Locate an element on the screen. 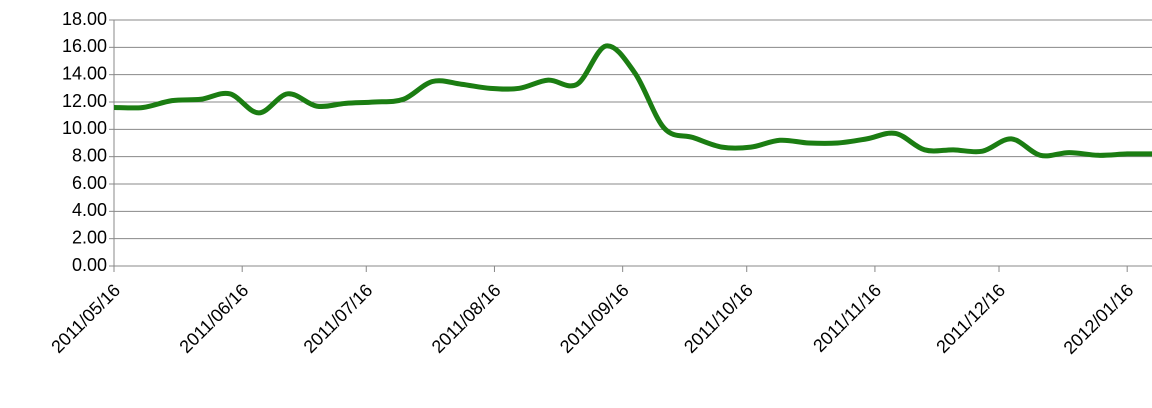 Image resolution: width=1152 pixels, height=408 pixels. x-tick-label: 2011/09/16 is located at coordinates (594, 318).